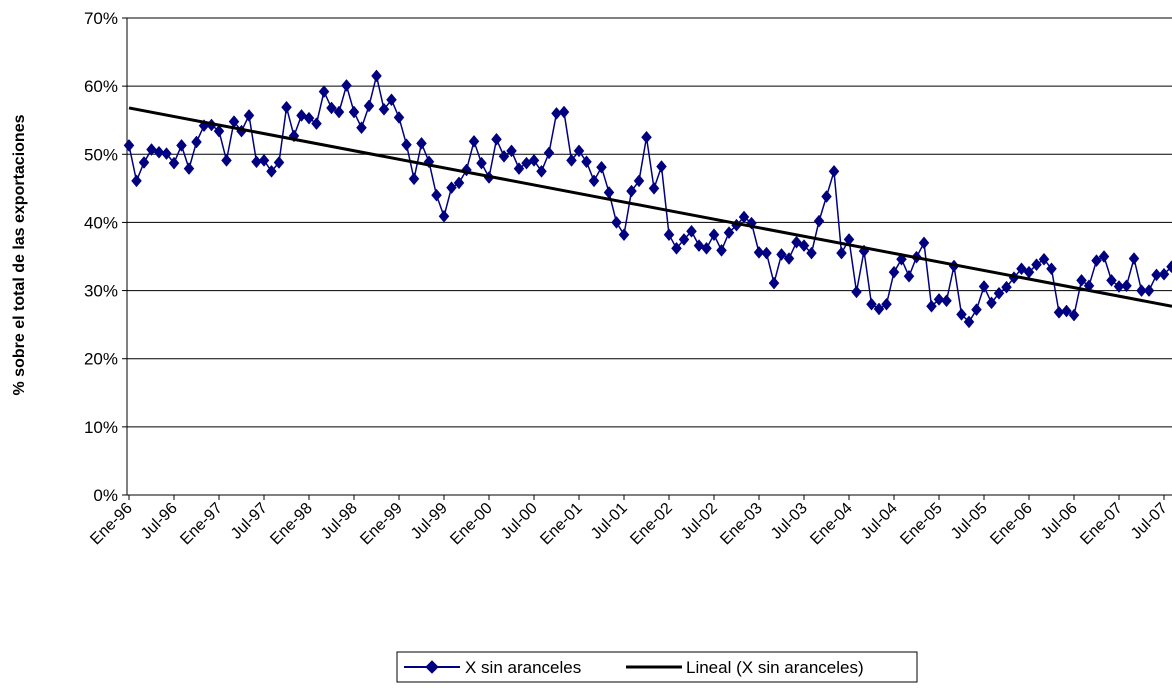 The width and height of the screenshot is (1172, 688). I want to click on y-tick-label: 20%, so click(101, 359).